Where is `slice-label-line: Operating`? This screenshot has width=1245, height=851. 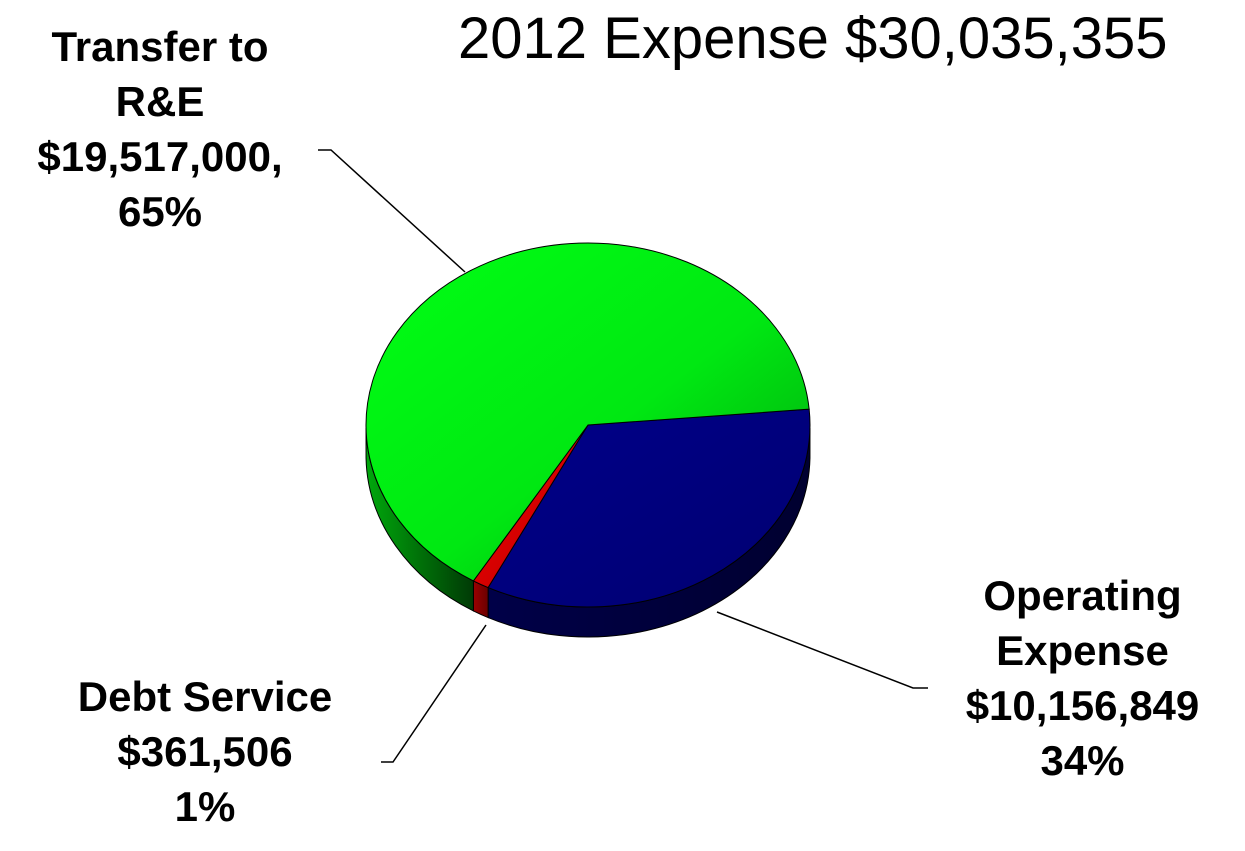 slice-label-line: Operating is located at coordinates (1082, 595).